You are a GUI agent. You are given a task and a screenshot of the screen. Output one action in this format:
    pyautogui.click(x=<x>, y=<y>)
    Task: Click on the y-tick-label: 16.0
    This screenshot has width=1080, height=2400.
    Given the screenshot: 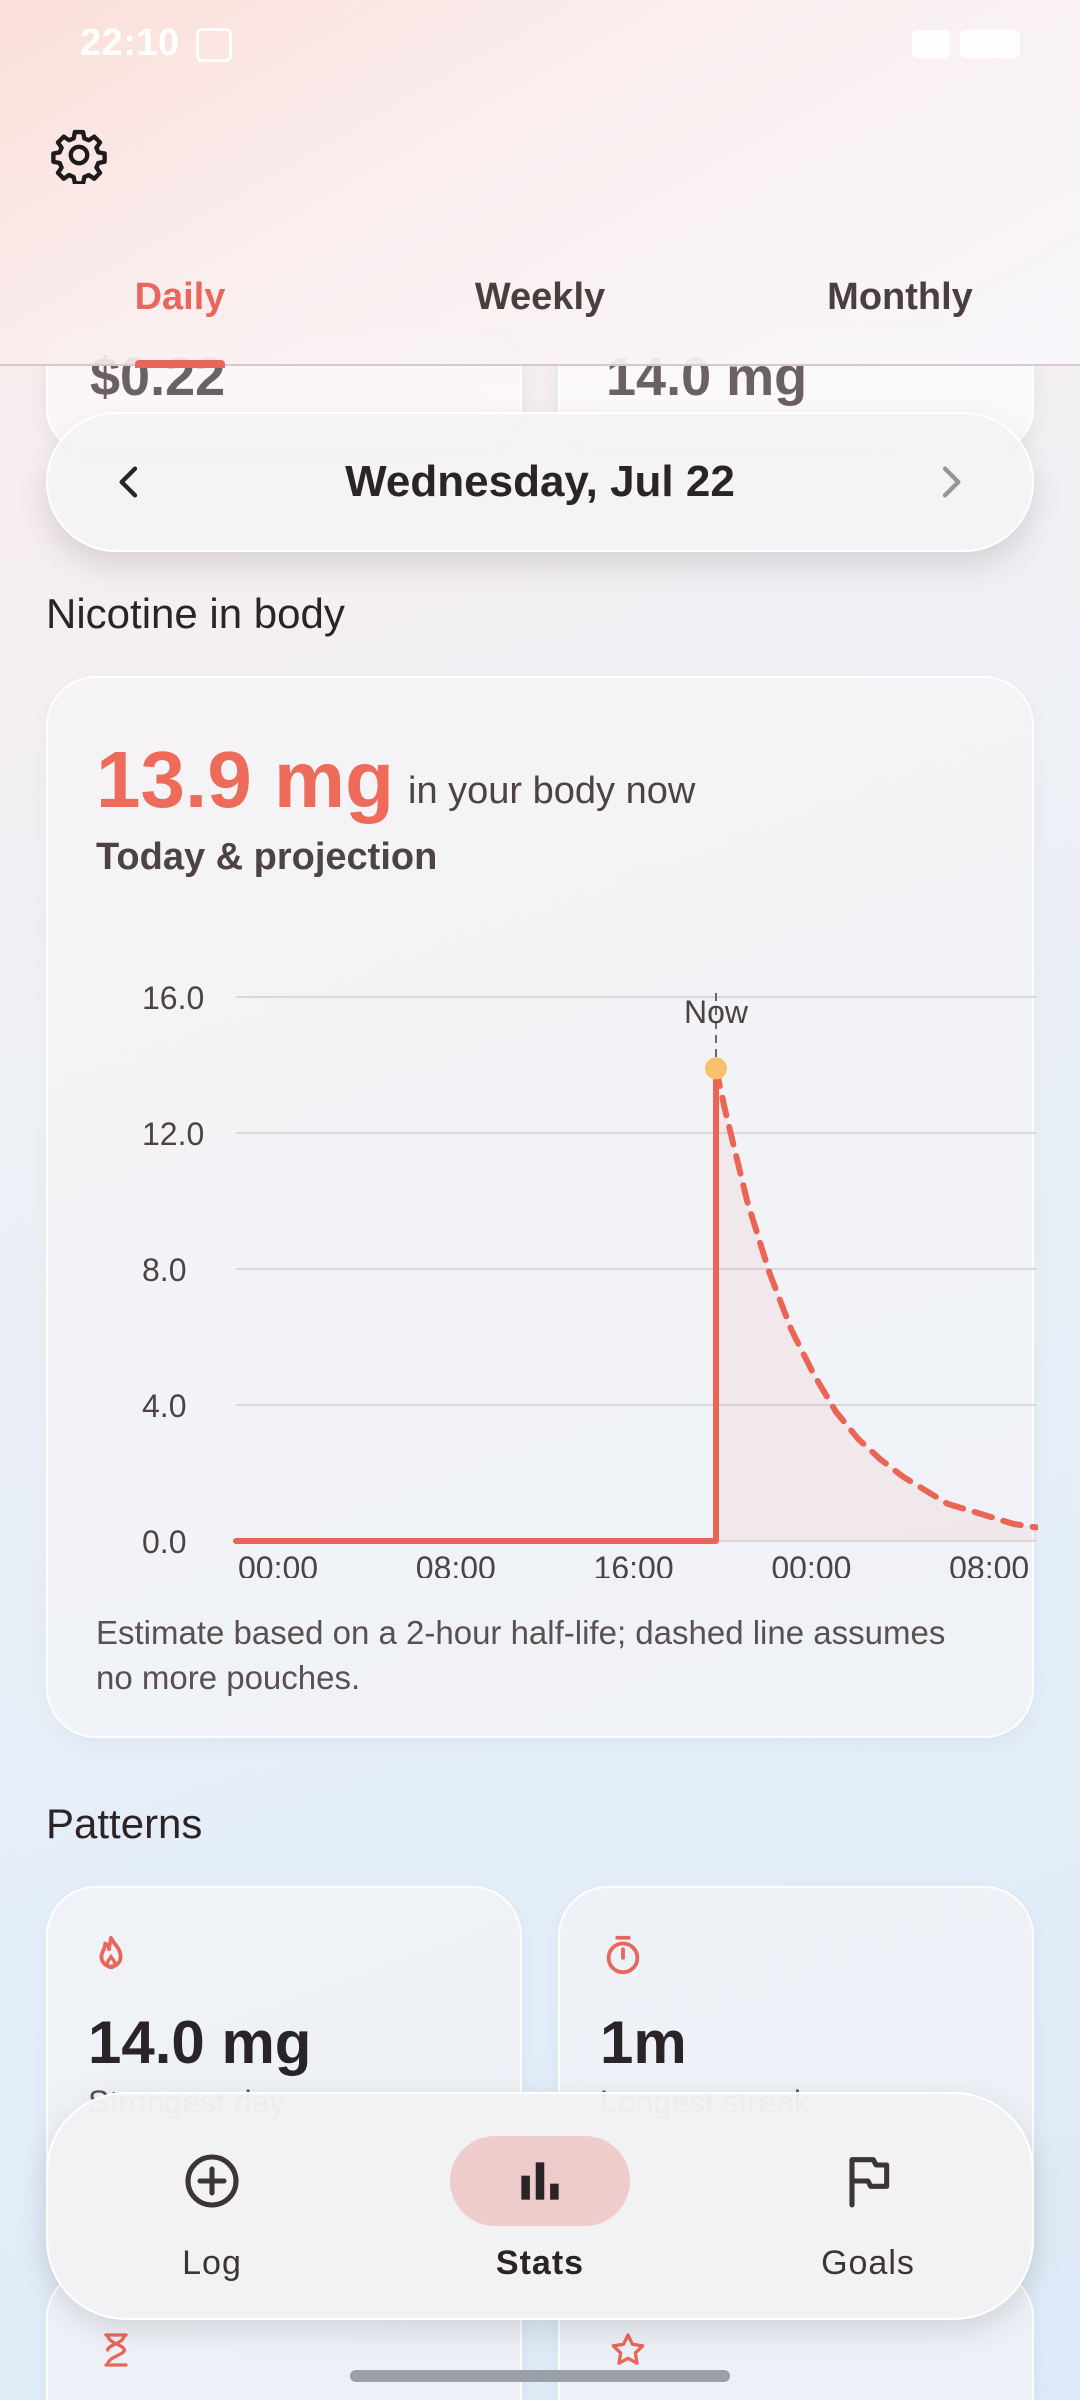 What is the action you would take?
    pyautogui.click(x=173, y=998)
    